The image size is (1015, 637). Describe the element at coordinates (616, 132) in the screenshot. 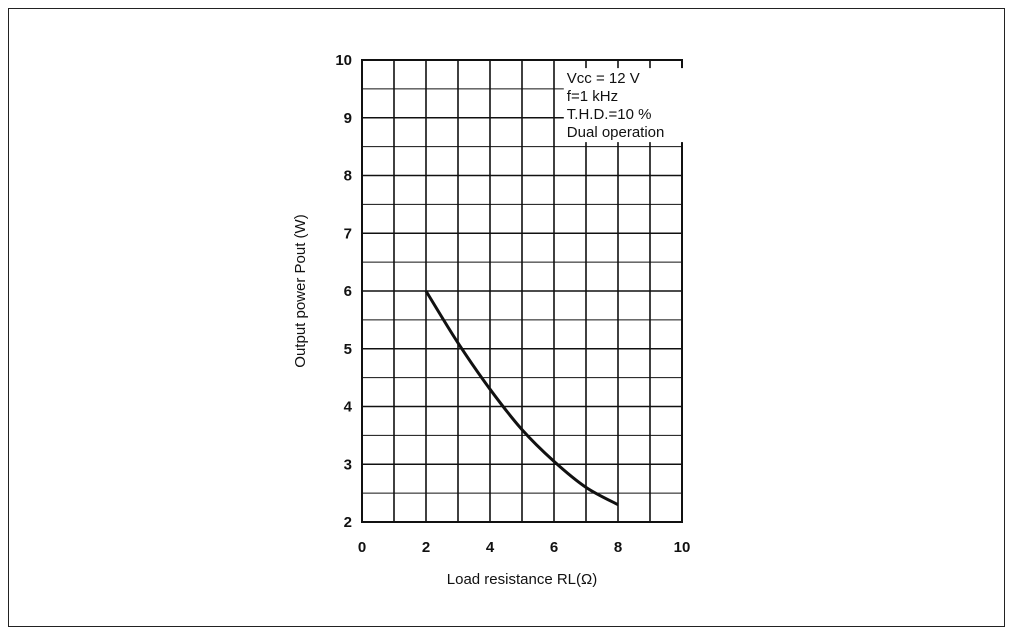

I see `annotation-mode: Dual operation` at that location.